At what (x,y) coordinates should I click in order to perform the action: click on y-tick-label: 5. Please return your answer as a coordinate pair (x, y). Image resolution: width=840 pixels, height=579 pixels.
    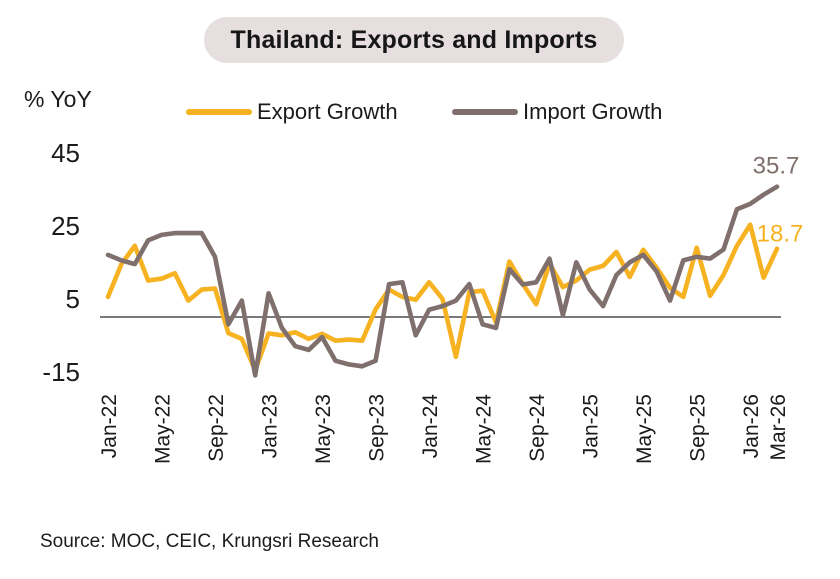
    Looking at the image, I should click on (73, 299).